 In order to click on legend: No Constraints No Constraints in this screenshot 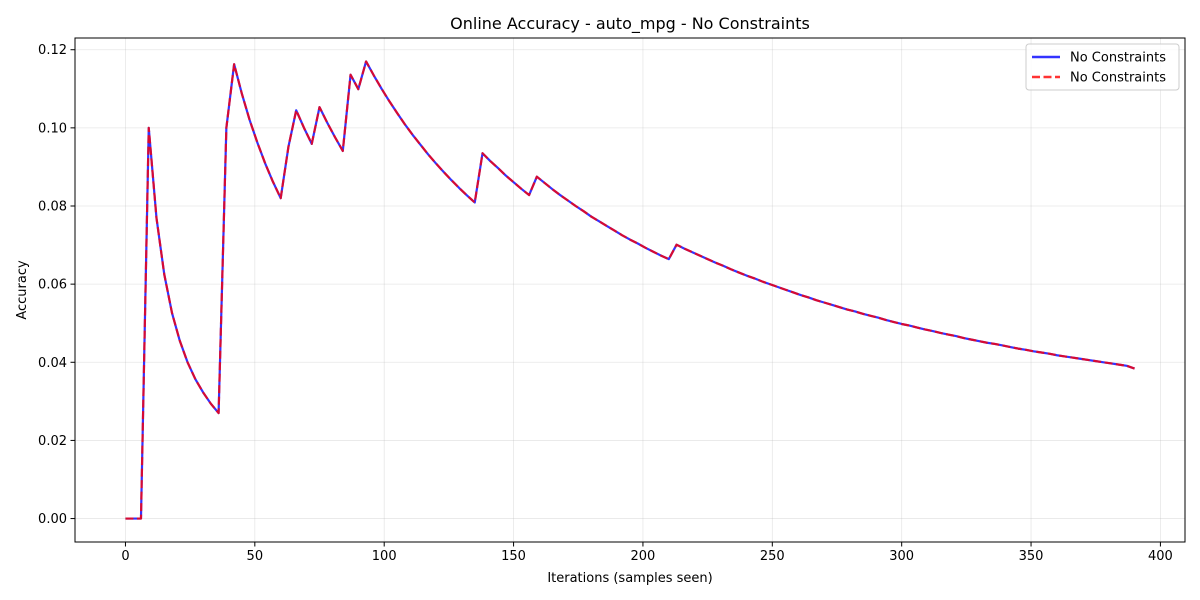, I will do `click(1102, 67)`.